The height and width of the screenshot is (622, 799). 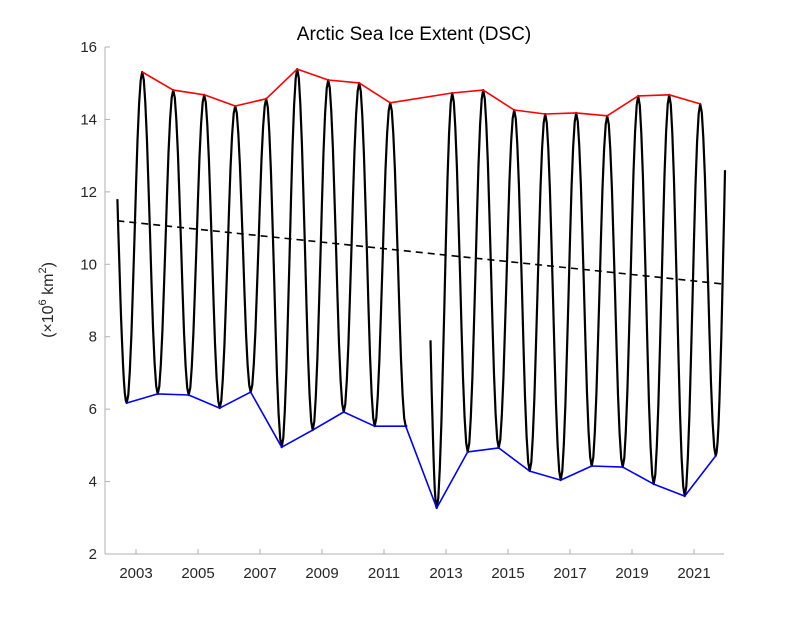 I want to click on y-tick-label: 10, so click(x=88, y=264).